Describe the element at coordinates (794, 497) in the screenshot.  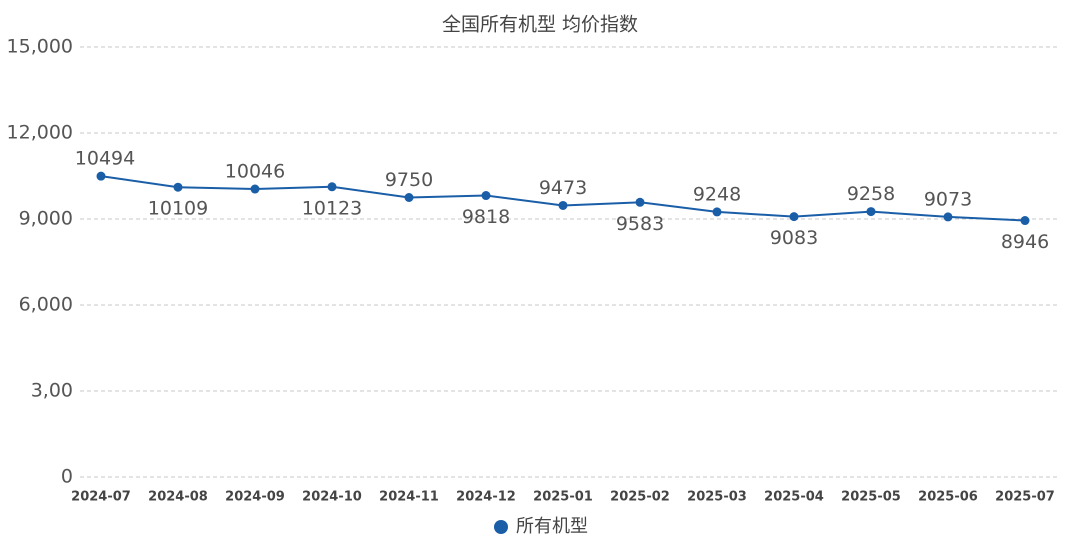
I see `x-tick-label: 2025-04` at that location.